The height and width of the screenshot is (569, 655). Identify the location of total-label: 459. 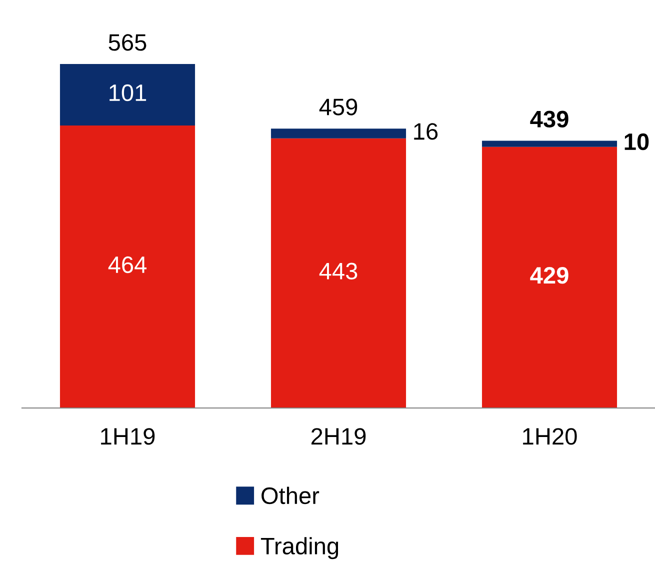
(338, 107).